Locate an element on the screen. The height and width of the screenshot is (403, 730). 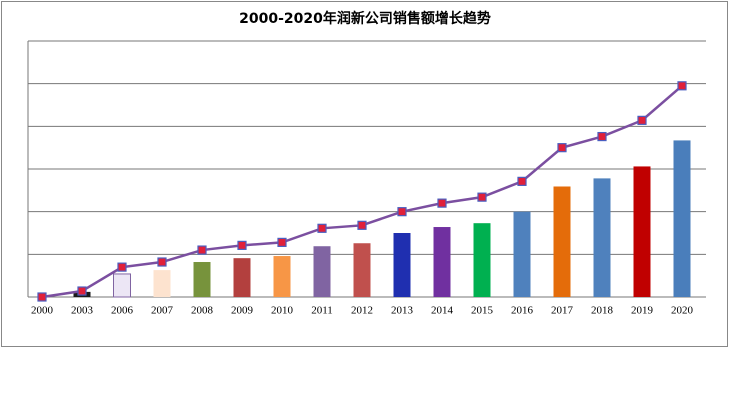
x-tick-label: 2019 is located at coordinates (642, 311).